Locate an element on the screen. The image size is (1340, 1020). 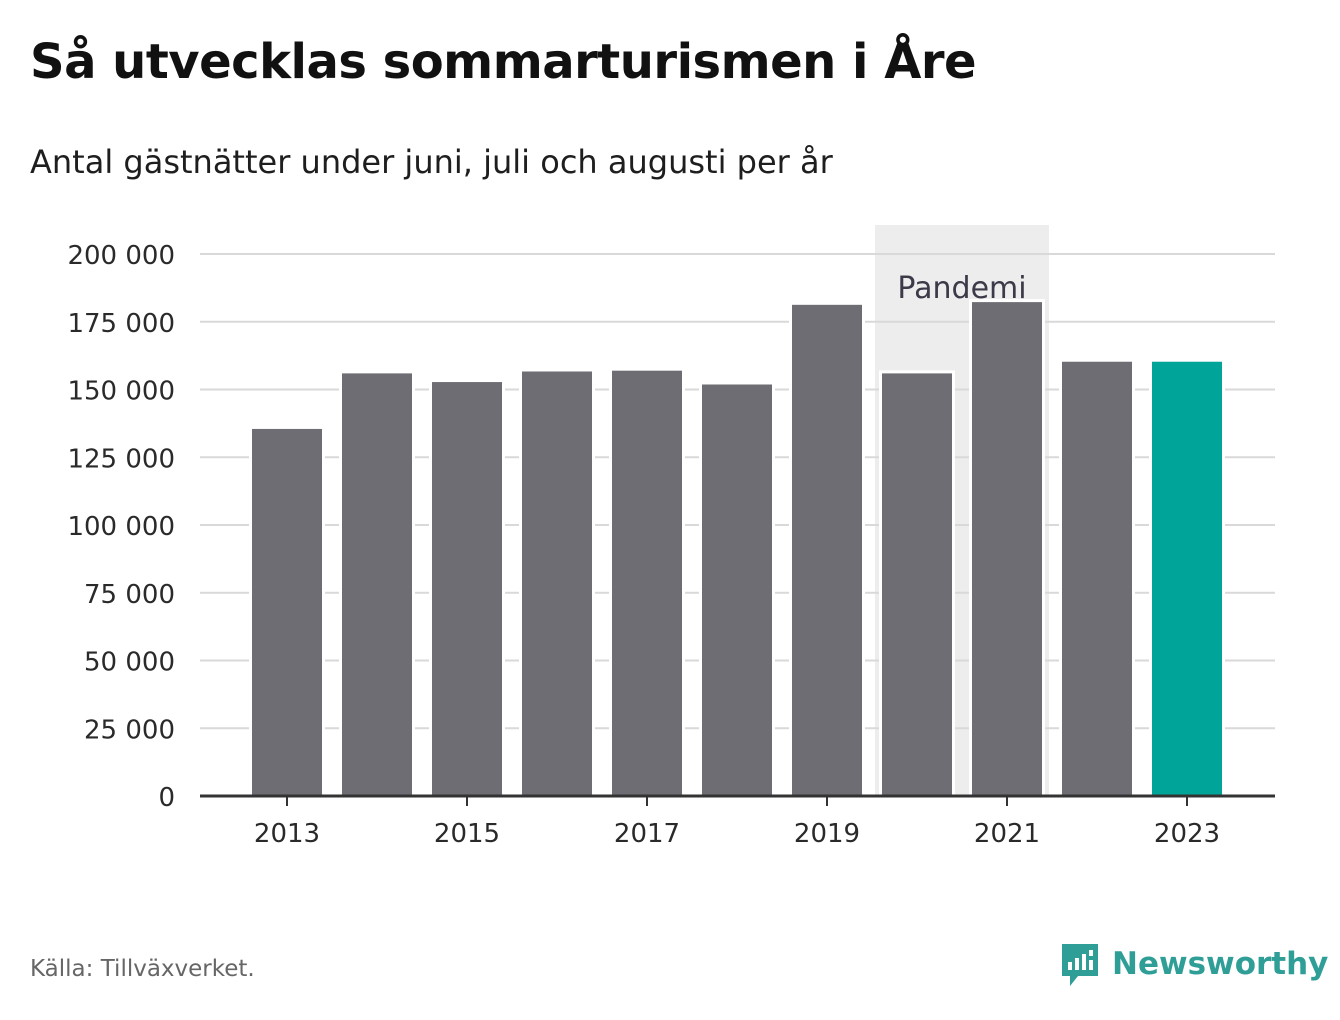
newsworthy-logo-icon is located at coordinates (1080, 965).